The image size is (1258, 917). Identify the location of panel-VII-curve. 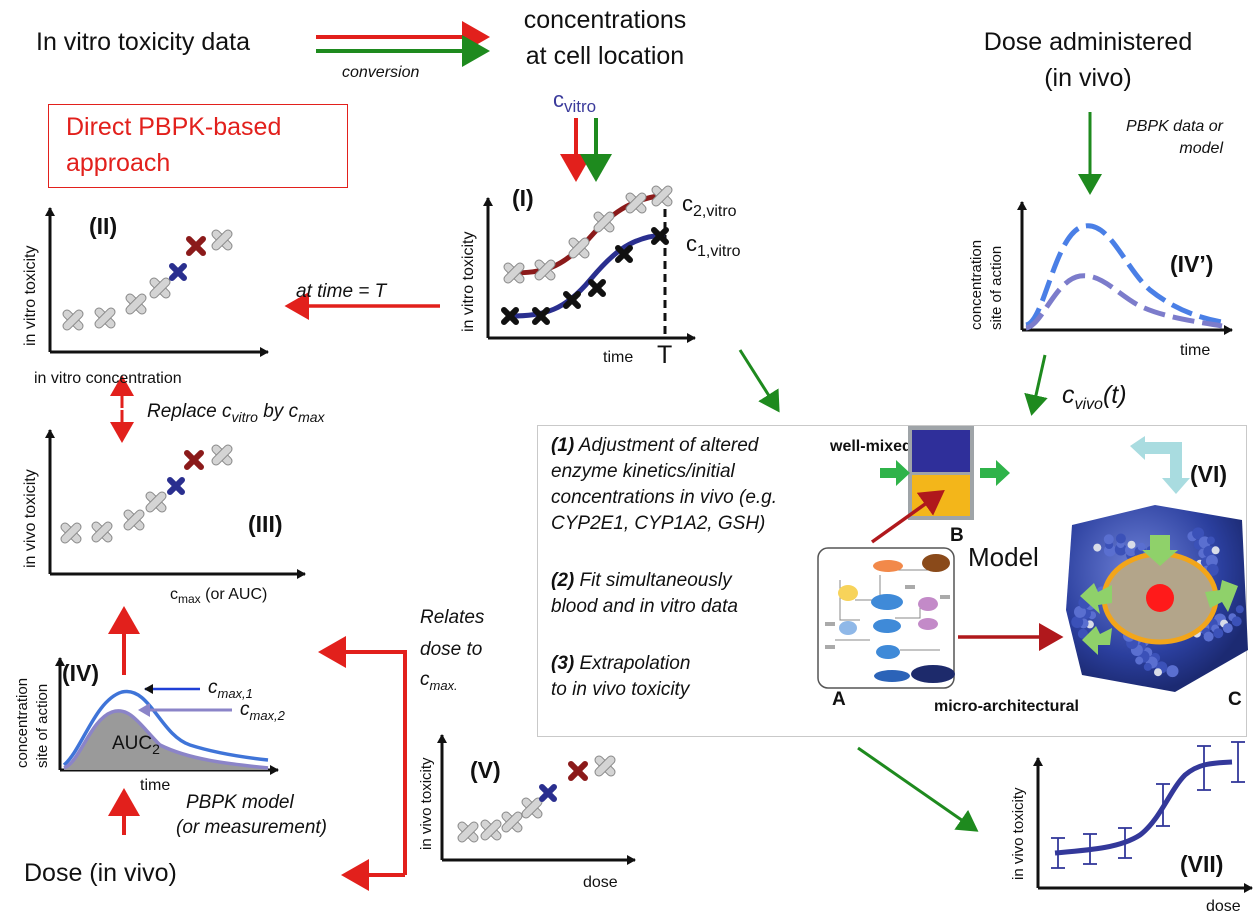
(1143, 807).